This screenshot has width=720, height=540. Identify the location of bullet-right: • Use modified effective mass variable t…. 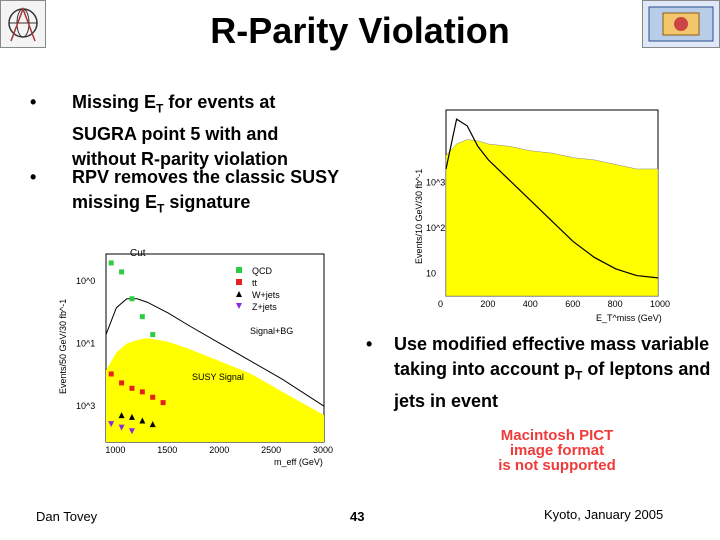
(541, 372).